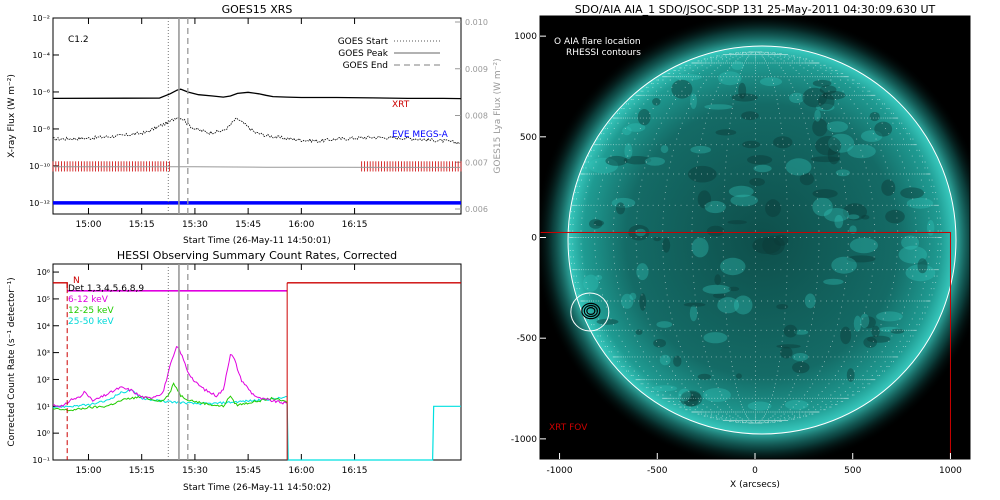  I want to click on hessi-12-25-line, so click(170, 397).